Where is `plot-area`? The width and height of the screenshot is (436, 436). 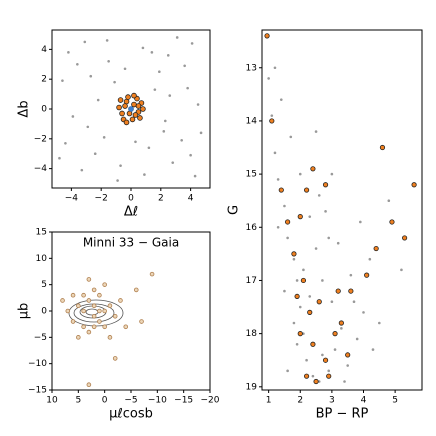
plot-area is located at coordinates (130, 109).